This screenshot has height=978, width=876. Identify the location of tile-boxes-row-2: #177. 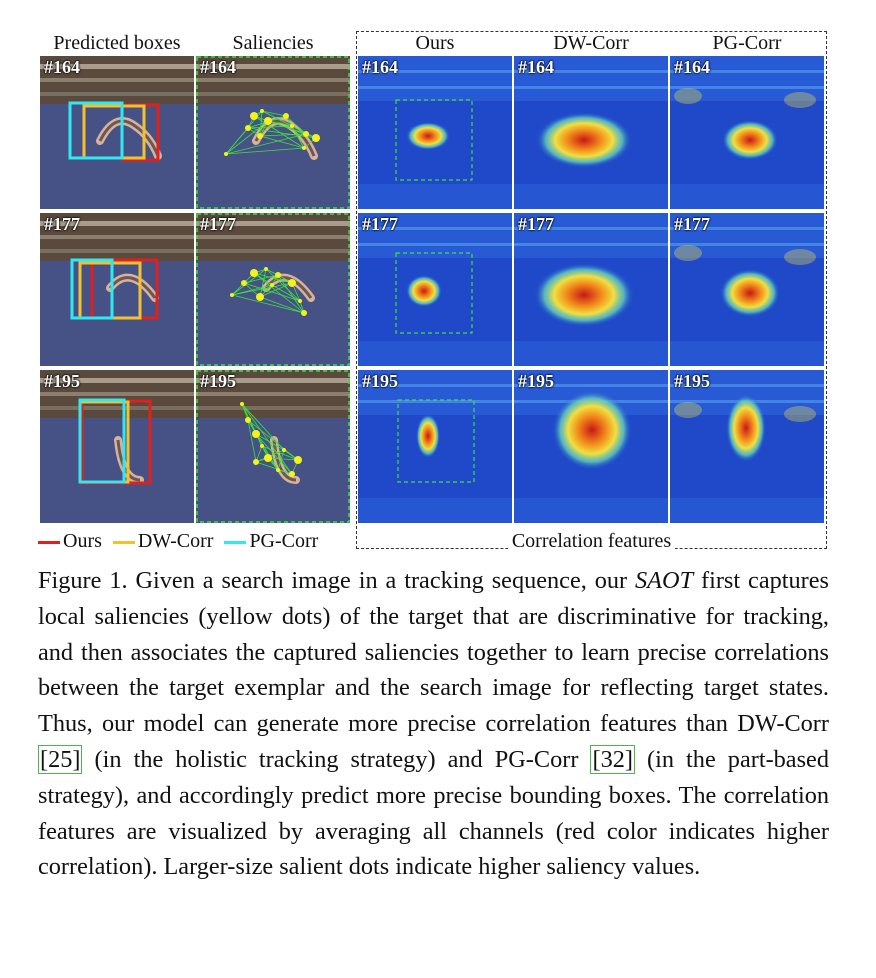
(117, 289).